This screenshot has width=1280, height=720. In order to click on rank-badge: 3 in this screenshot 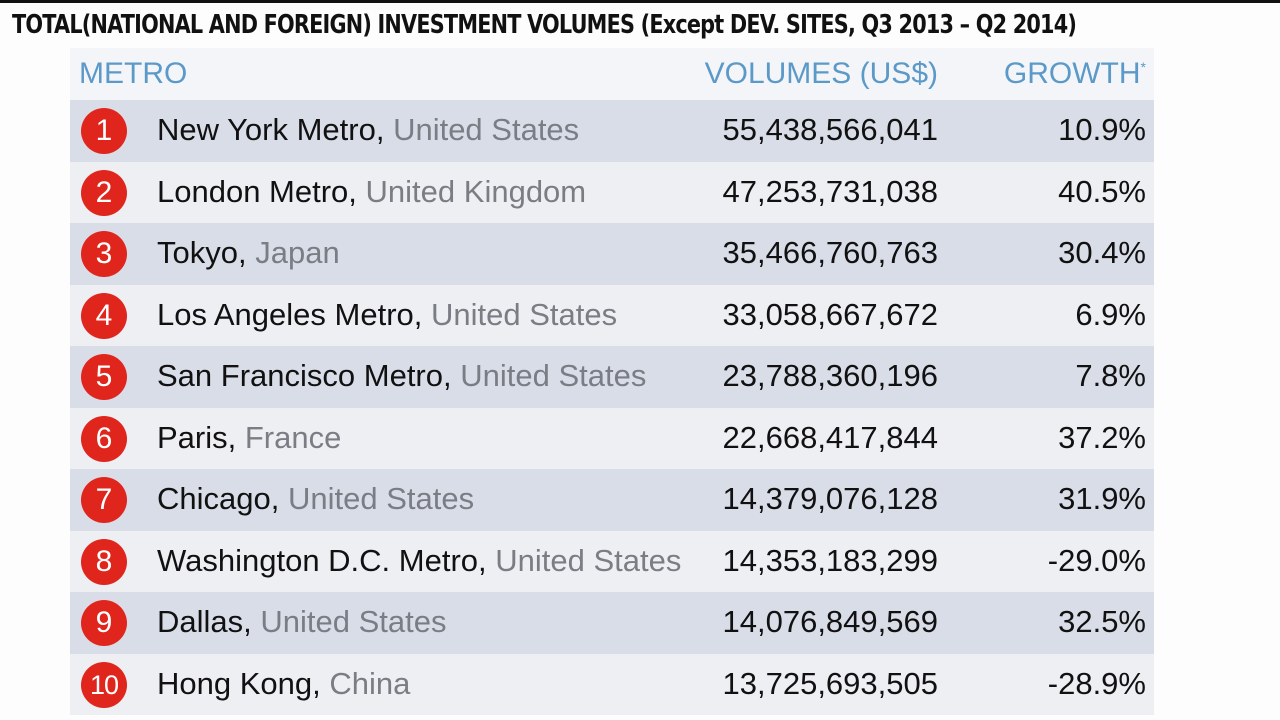, I will do `click(104, 254)`.